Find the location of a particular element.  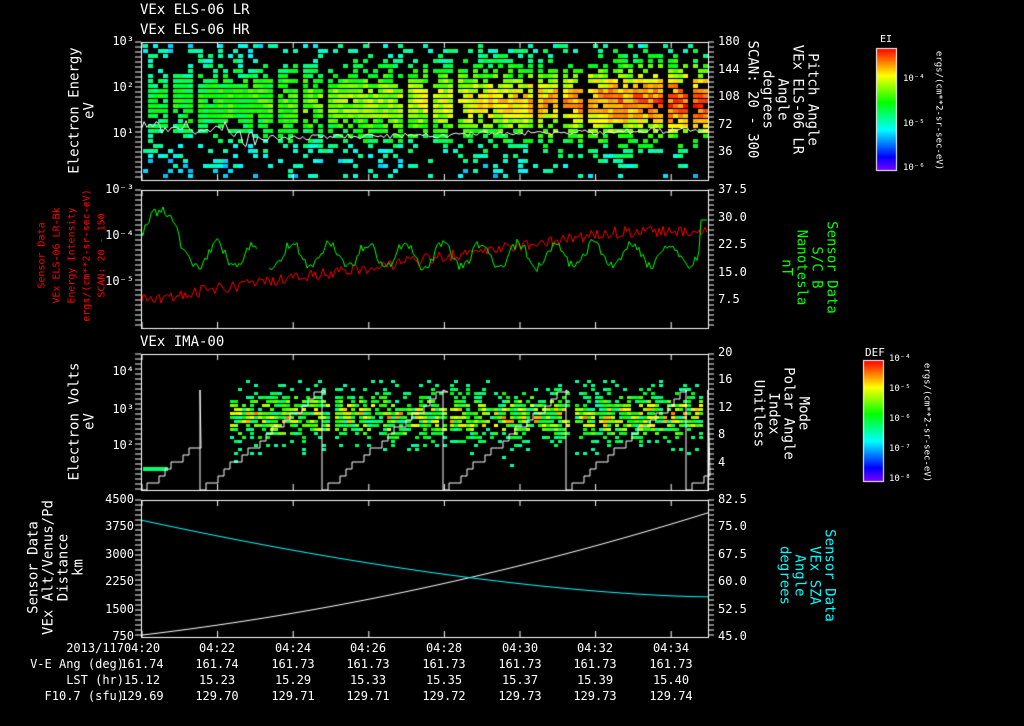

panel1-ytick: 10² is located at coordinates (123, 87).